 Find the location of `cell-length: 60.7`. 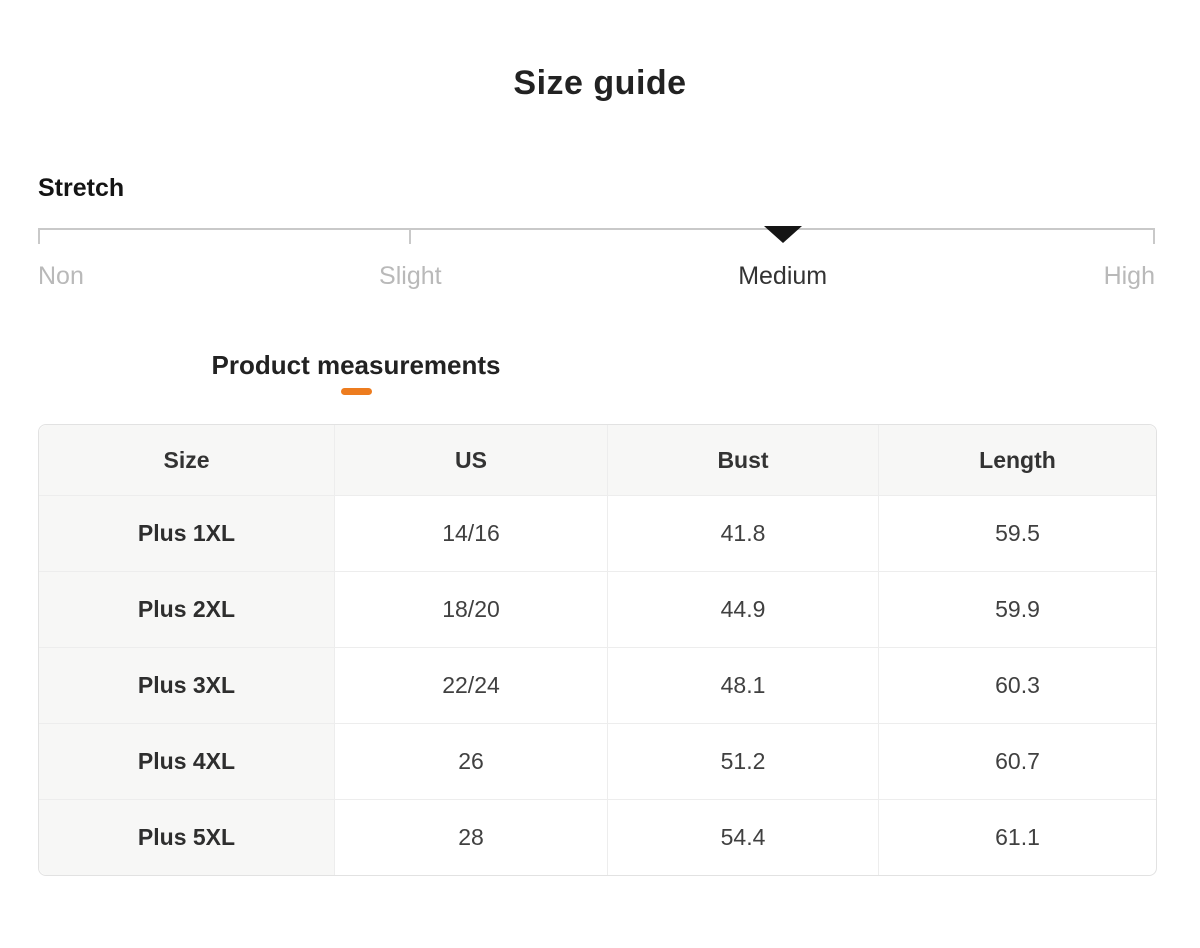

cell-length: 60.7 is located at coordinates (1017, 761).